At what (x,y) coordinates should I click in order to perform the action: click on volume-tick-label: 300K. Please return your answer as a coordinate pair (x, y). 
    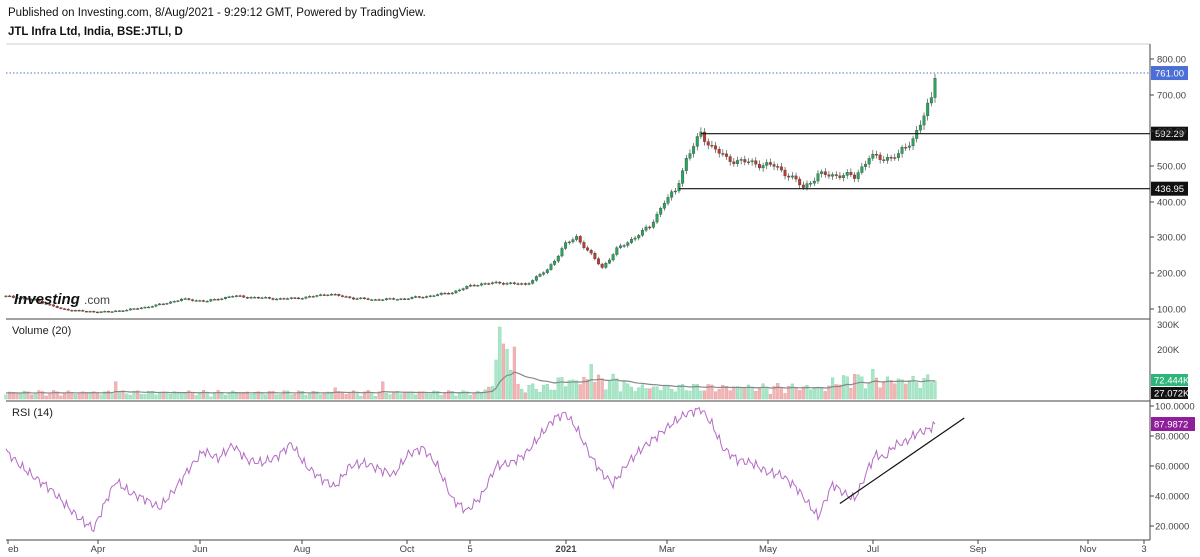
    Looking at the image, I should click on (1168, 325).